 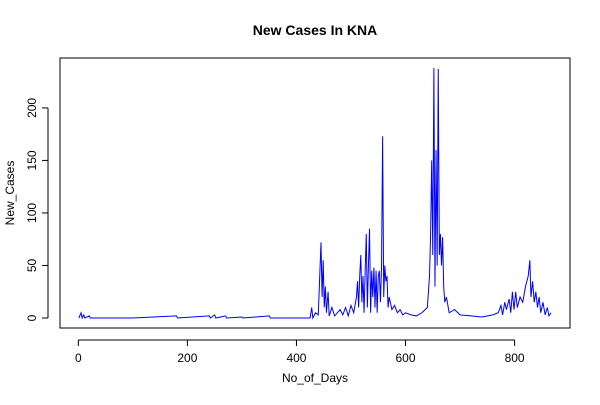 What do you see at coordinates (32, 317) in the screenshot?
I see `y-tick-label: 0` at bounding box center [32, 317].